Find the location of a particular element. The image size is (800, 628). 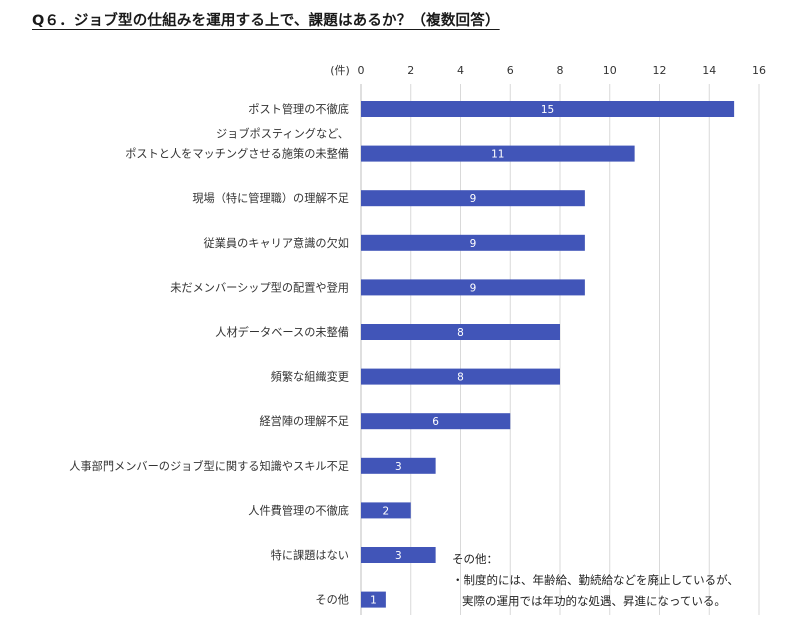

category-label: 頻繁な組織変更 is located at coordinates (310, 377).